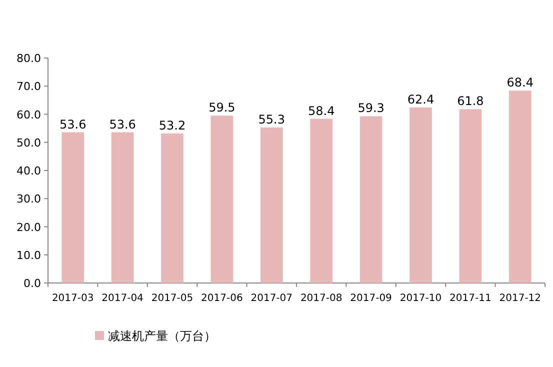 The width and height of the screenshot is (553, 367). Describe the element at coordinates (73, 298) in the screenshot. I see `x-tick-label: 2017-03` at that location.